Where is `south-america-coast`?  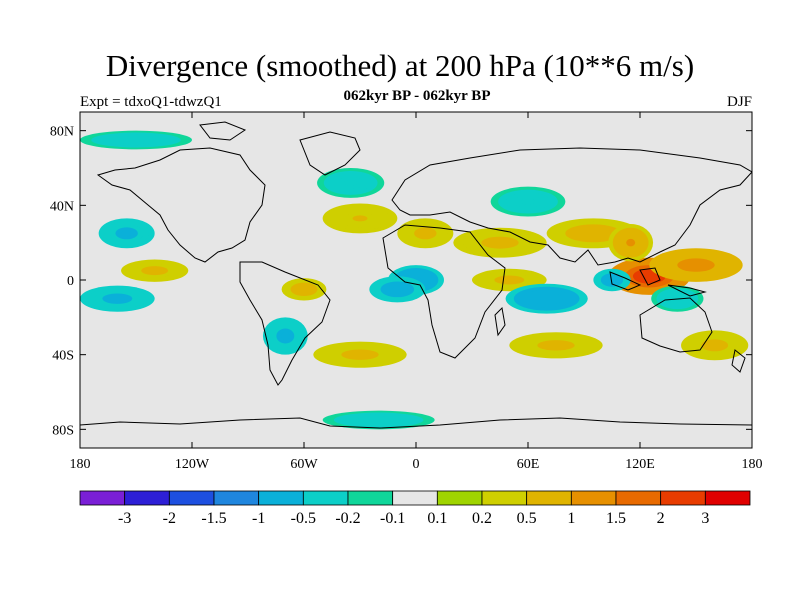
south-america-coast is located at coordinates (285, 323).